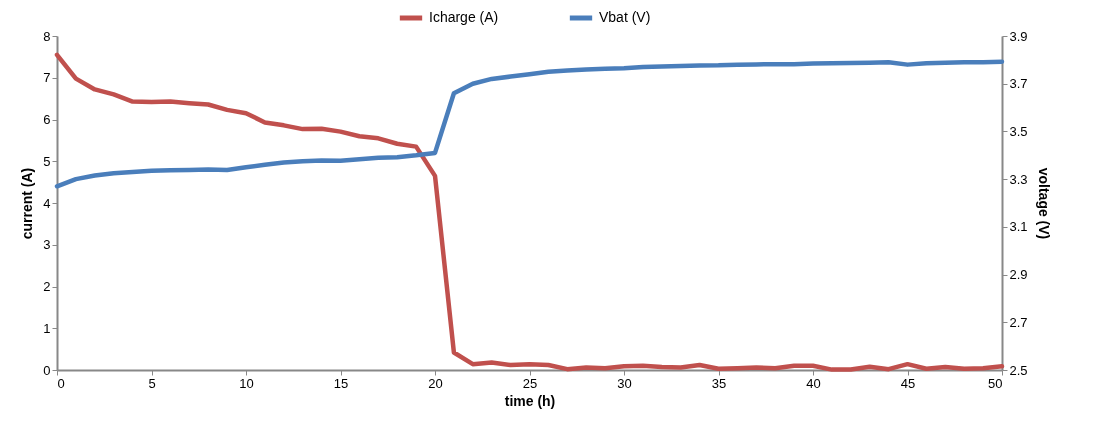  I want to click on y-tick-label: 4, so click(47, 203).